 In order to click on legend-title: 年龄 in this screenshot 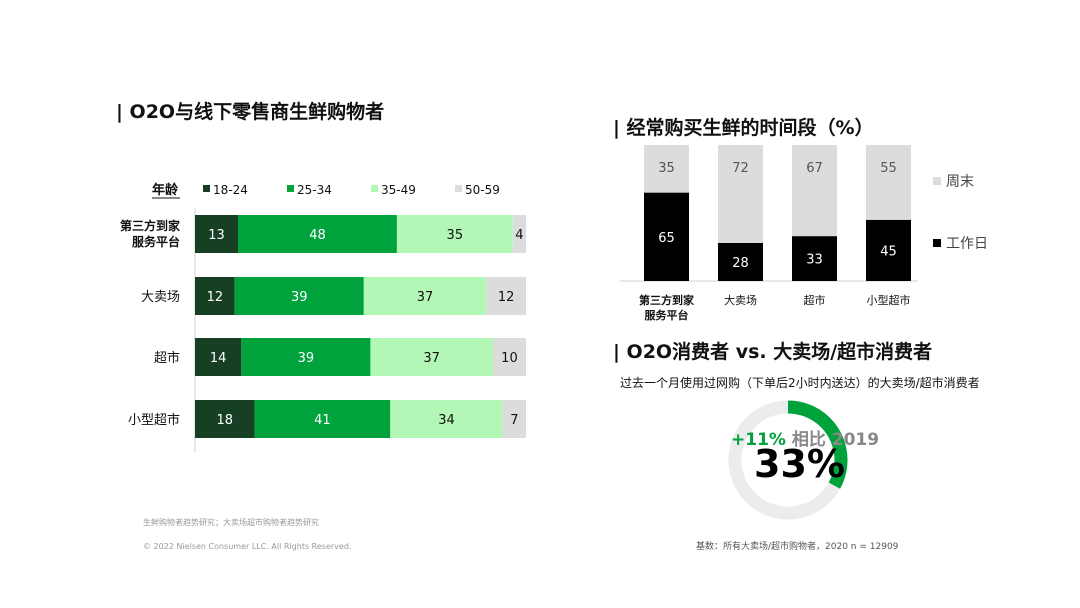, I will do `click(165, 190)`.